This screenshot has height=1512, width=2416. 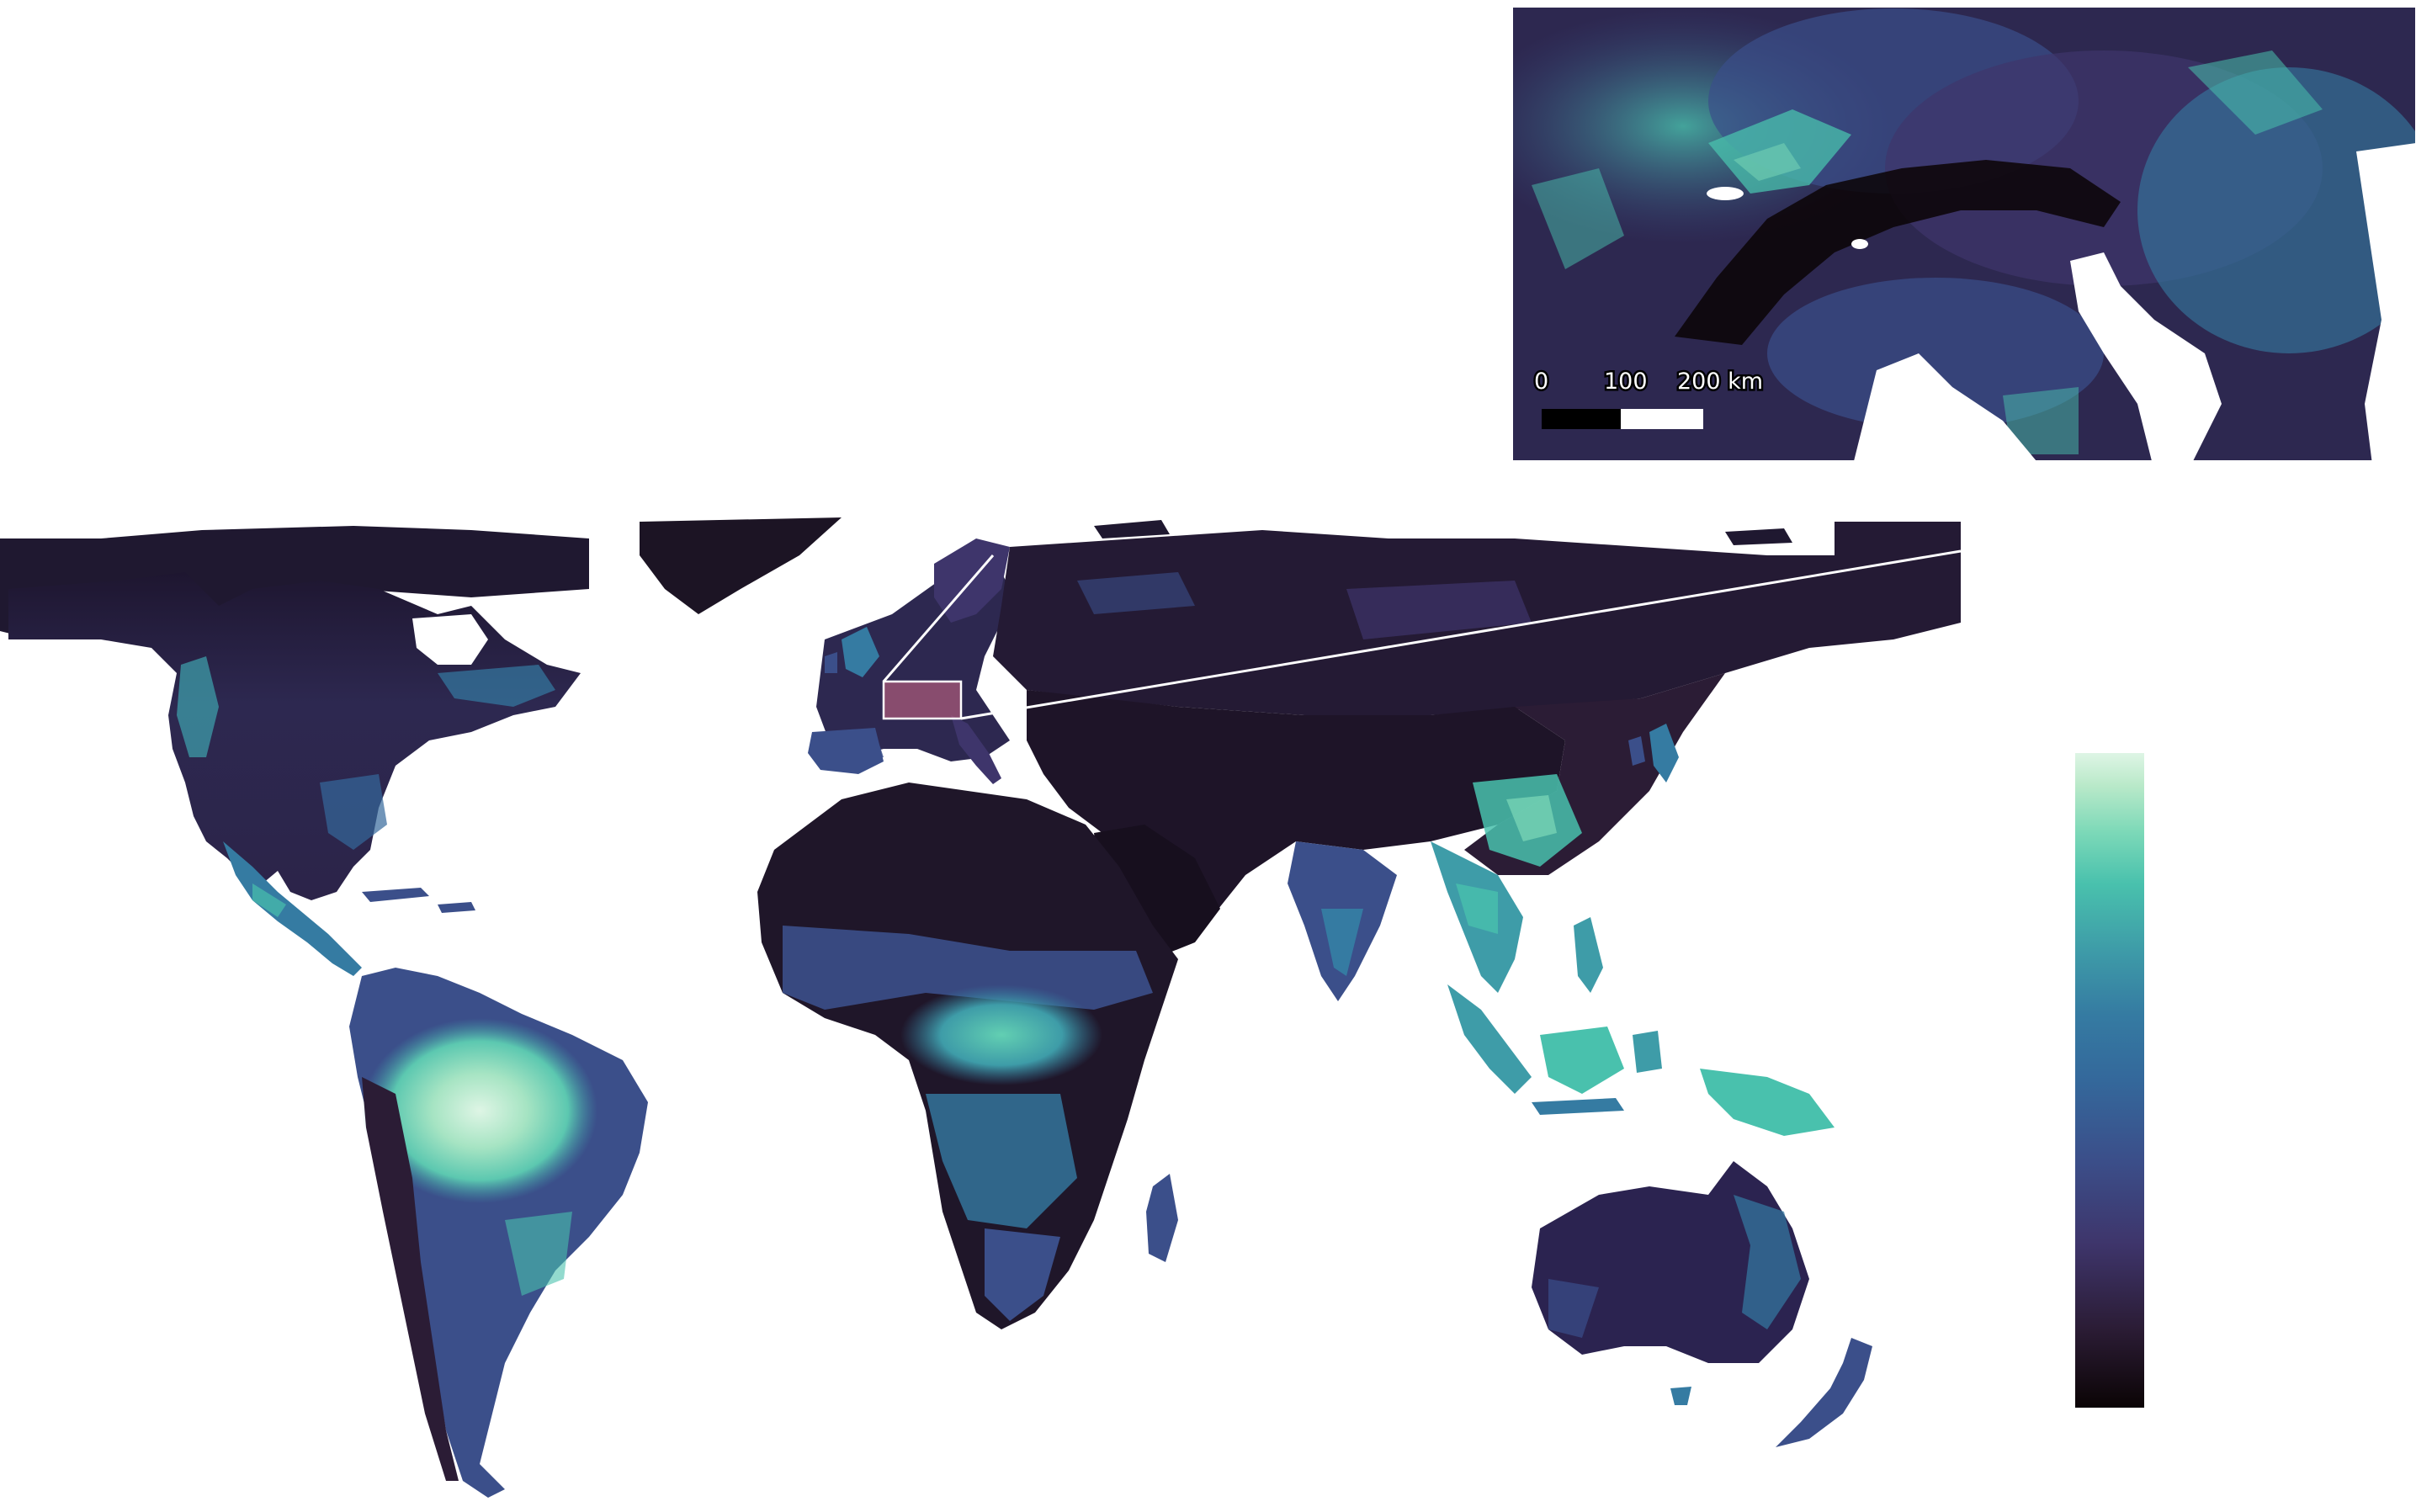 I want to click on inset-alpine-arc, so click(x=1898, y=252).